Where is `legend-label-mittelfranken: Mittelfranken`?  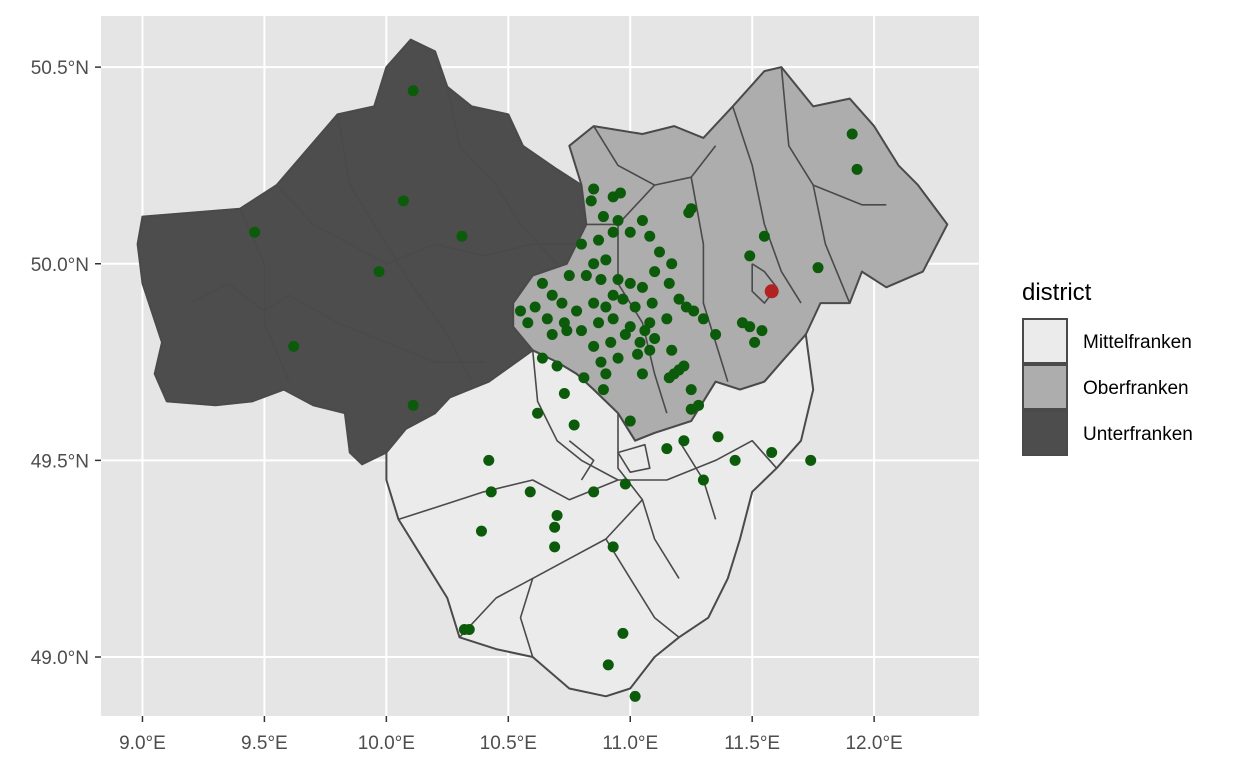
legend-label-mittelfranken: Mittelfranken is located at coordinates (1137, 342).